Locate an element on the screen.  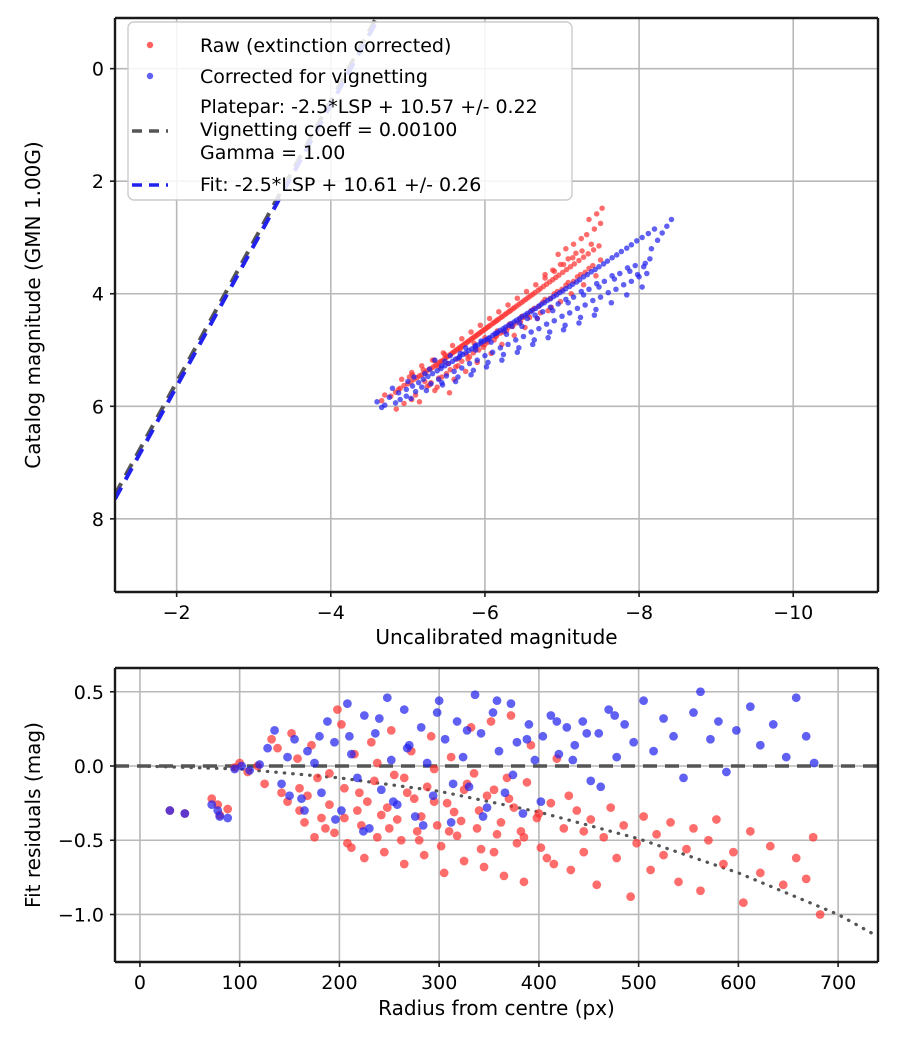
bottom-xtick-label: 100 is located at coordinates (240, 983).